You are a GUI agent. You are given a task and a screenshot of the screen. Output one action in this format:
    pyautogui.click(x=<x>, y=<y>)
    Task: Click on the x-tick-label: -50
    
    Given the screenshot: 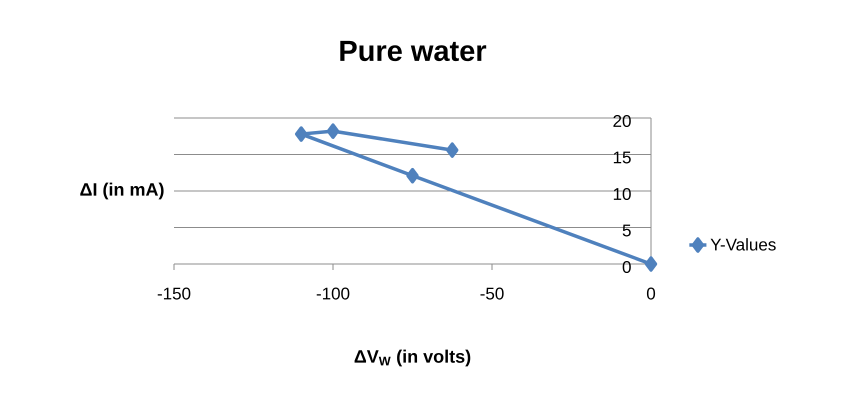 What is the action you would take?
    pyautogui.click(x=492, y=294)
    